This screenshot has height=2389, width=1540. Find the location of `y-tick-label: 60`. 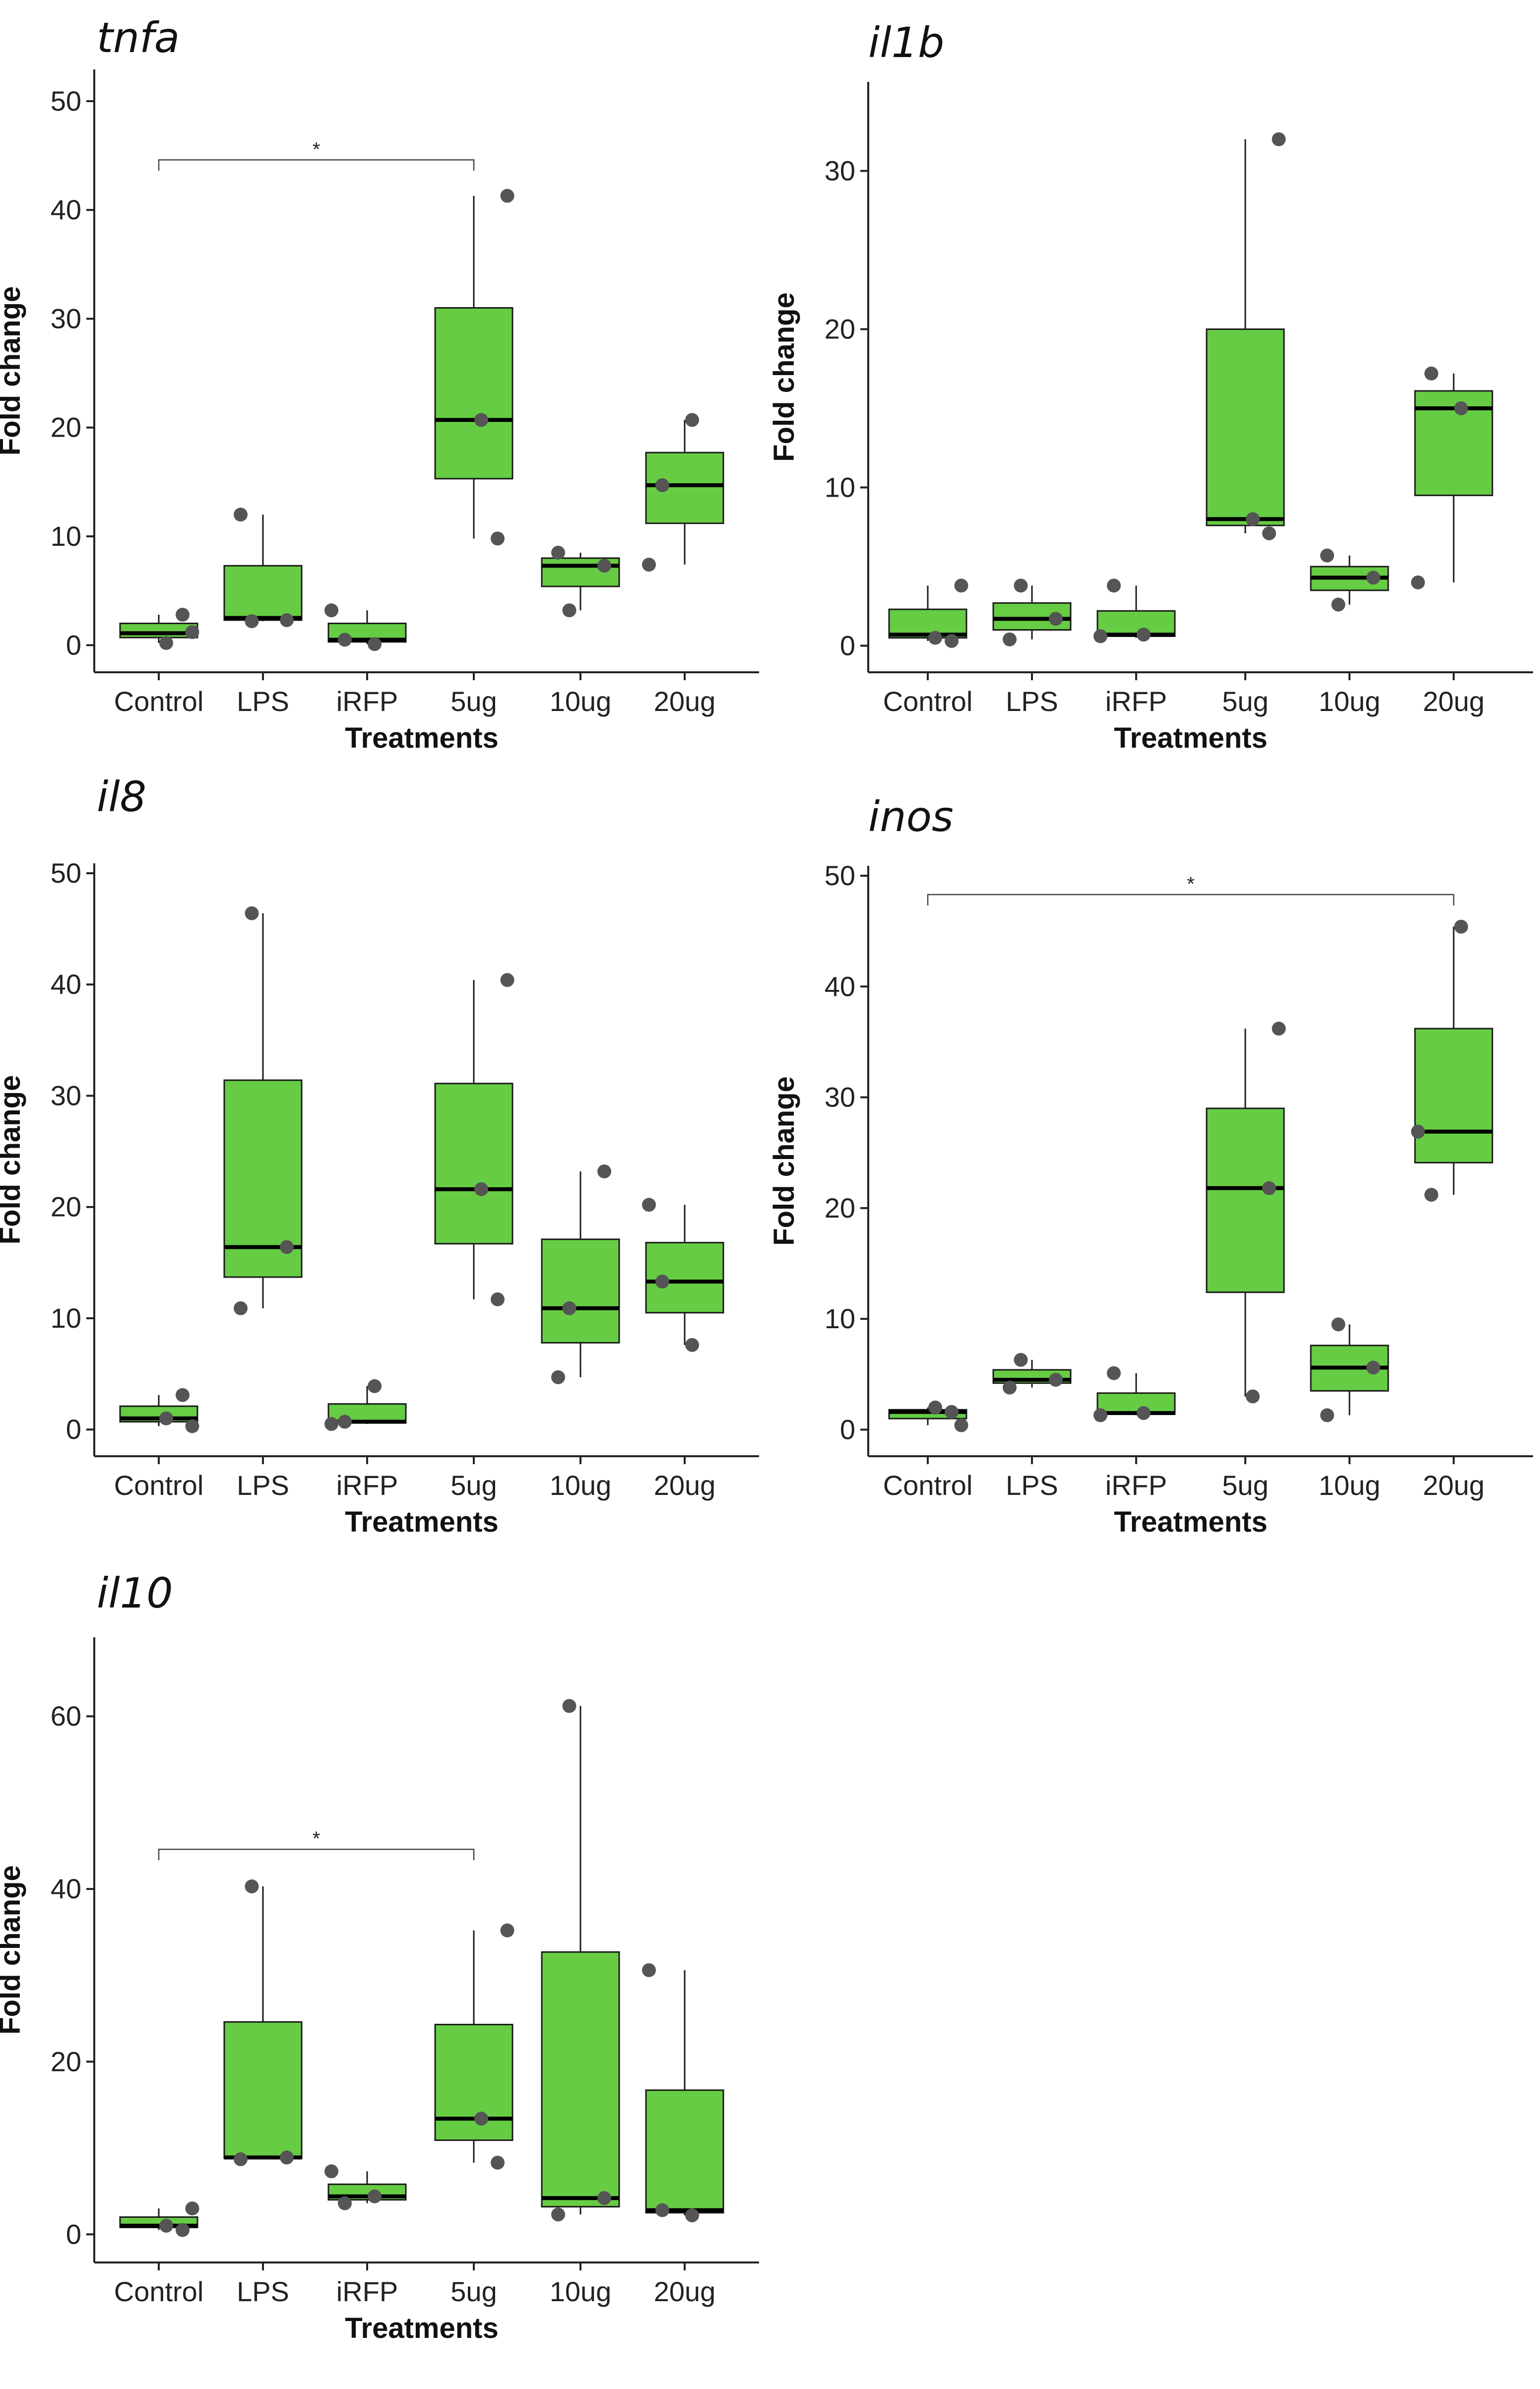

y-tick-label: 60 is located at coordinates (66, 1716).